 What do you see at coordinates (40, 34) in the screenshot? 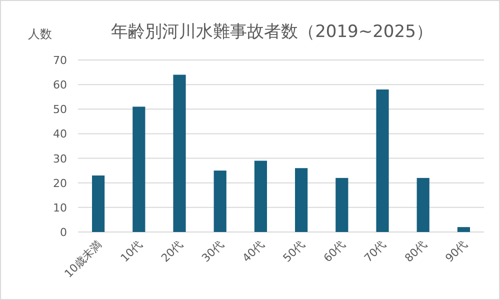
I see `y-axis-title: 人数` at bounding box center [40, 34].